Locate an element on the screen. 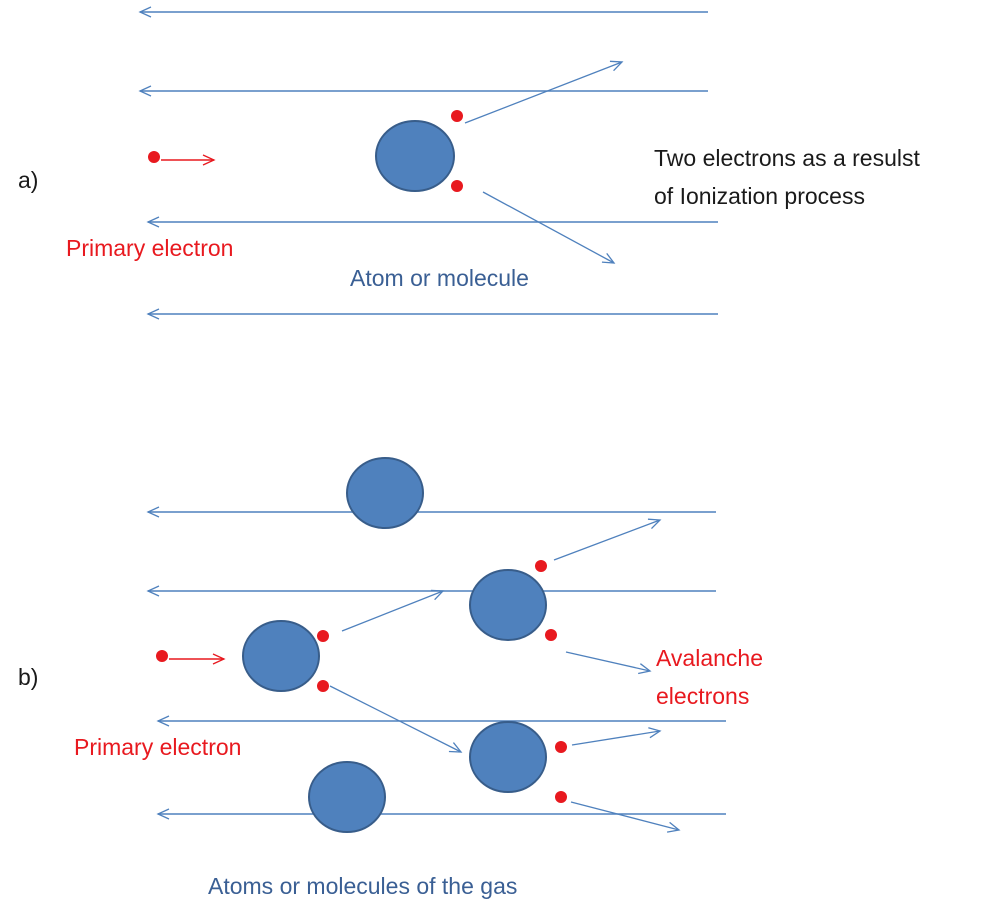 This screenshot has width=994, height=914. panel-b-label: b) is located at coordinates (28, 677).